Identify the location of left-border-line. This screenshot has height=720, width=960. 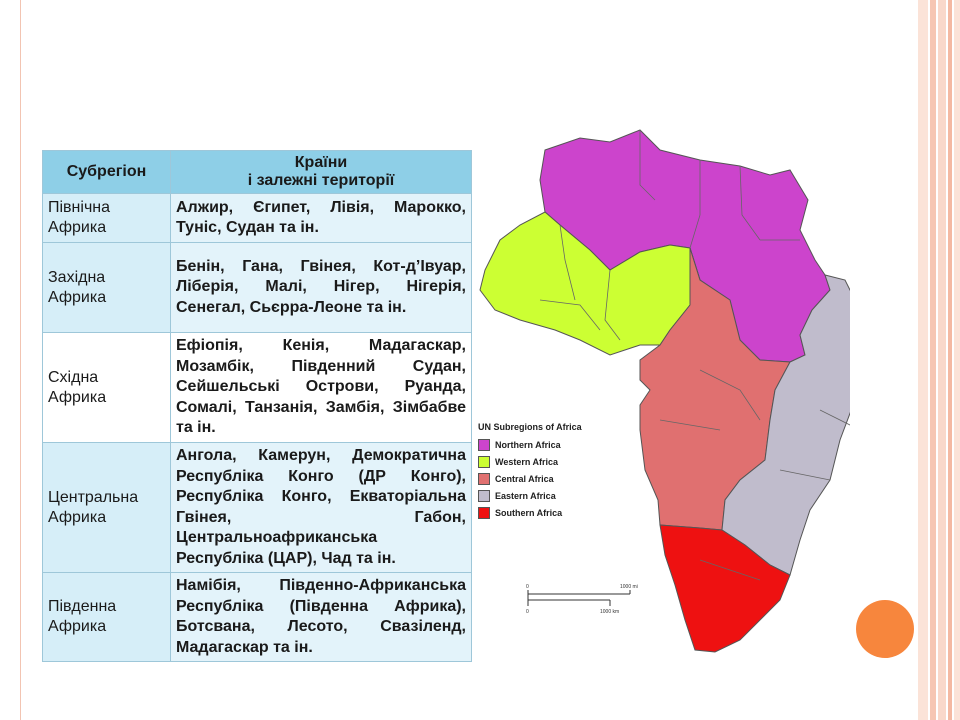
(10, 360).